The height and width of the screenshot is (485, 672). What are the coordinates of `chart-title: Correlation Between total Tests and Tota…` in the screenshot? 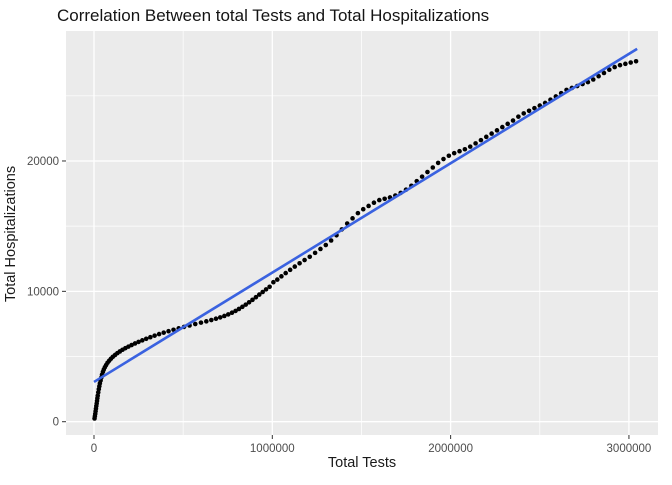 It's located at (273, 15).